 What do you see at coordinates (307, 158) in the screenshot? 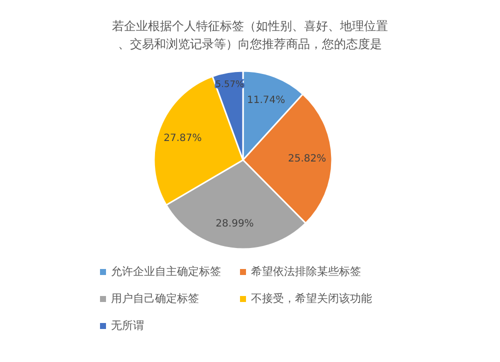
I see `data-label: 25.82%` at bounding box center [307, 158].